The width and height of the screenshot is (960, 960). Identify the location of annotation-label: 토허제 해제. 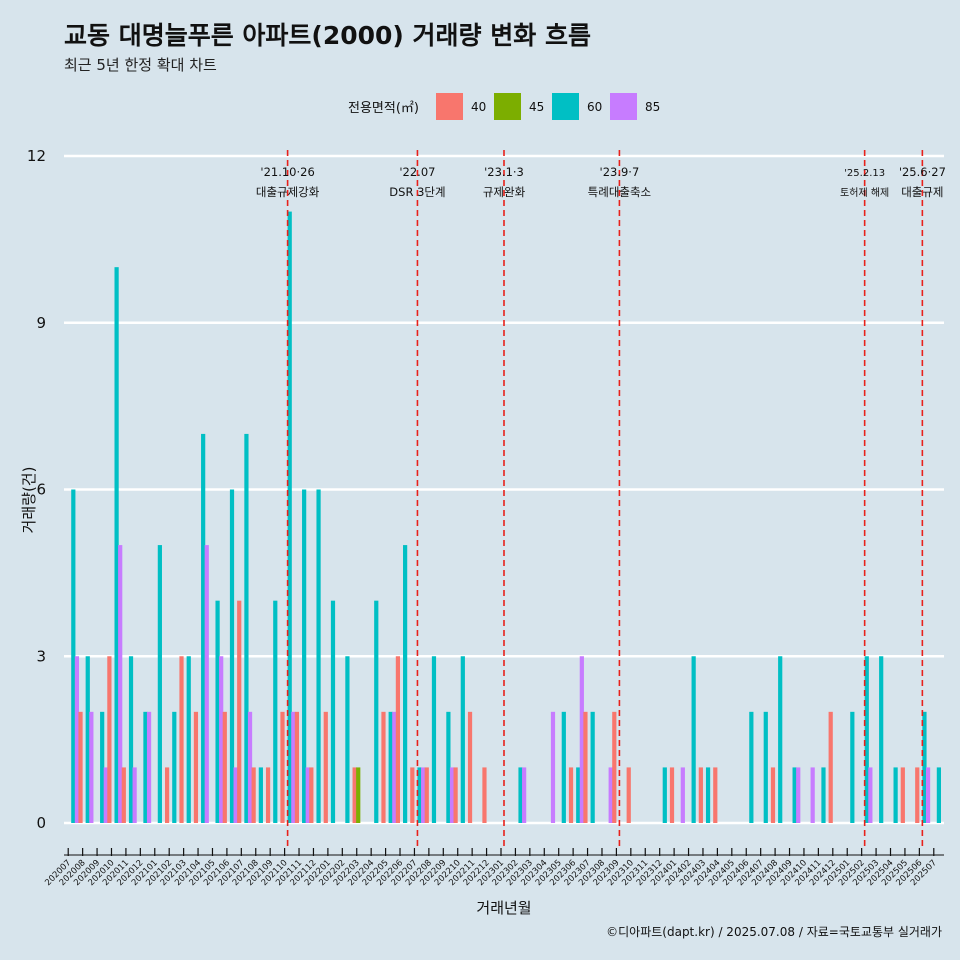
(864, 192).